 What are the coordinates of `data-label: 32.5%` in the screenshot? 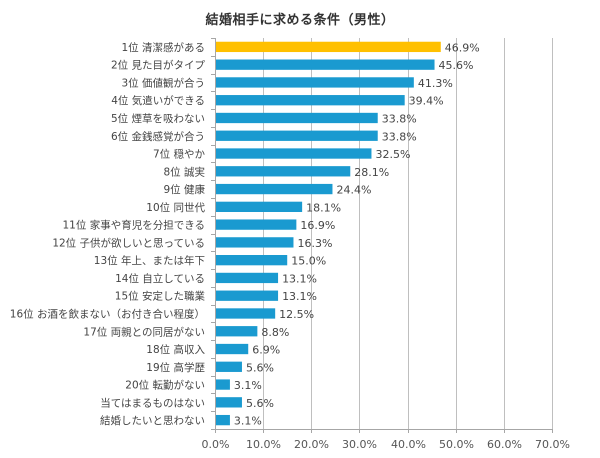 It's located at (392, 154).